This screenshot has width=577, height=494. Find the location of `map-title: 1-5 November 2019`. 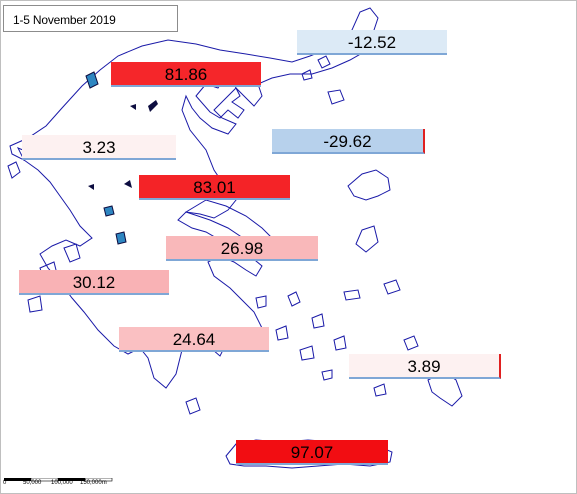

map-title: 1-5 November 2019 is located at coordinates (90, 18).